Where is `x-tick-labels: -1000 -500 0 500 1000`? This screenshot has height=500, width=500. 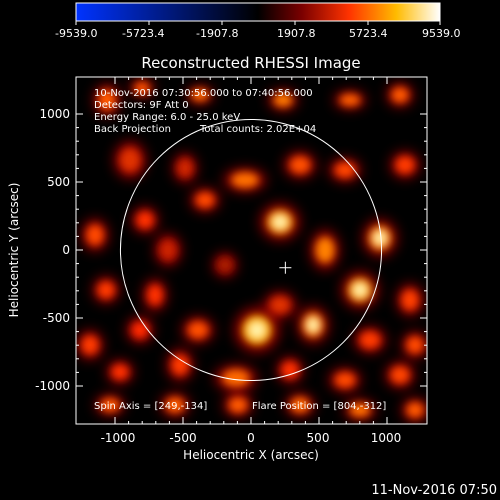
x-tick-labels: -1000 -500 0 500 1000 is located at coordinates (251, 438).